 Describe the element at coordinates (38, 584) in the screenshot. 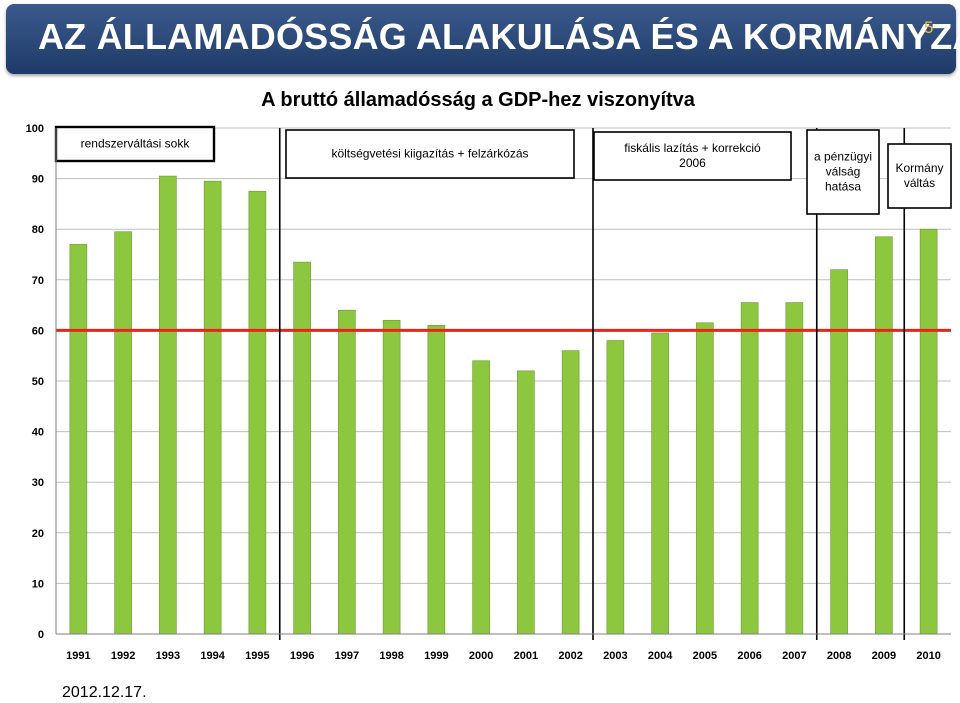

I see `y-tick-label: 10` at that location.